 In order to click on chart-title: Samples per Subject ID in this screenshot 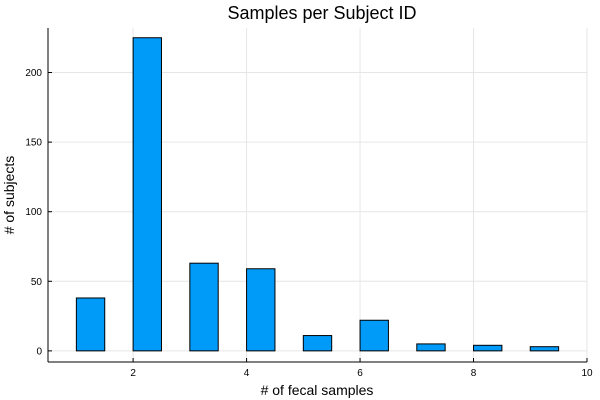, I will do `click(321, 13)`.